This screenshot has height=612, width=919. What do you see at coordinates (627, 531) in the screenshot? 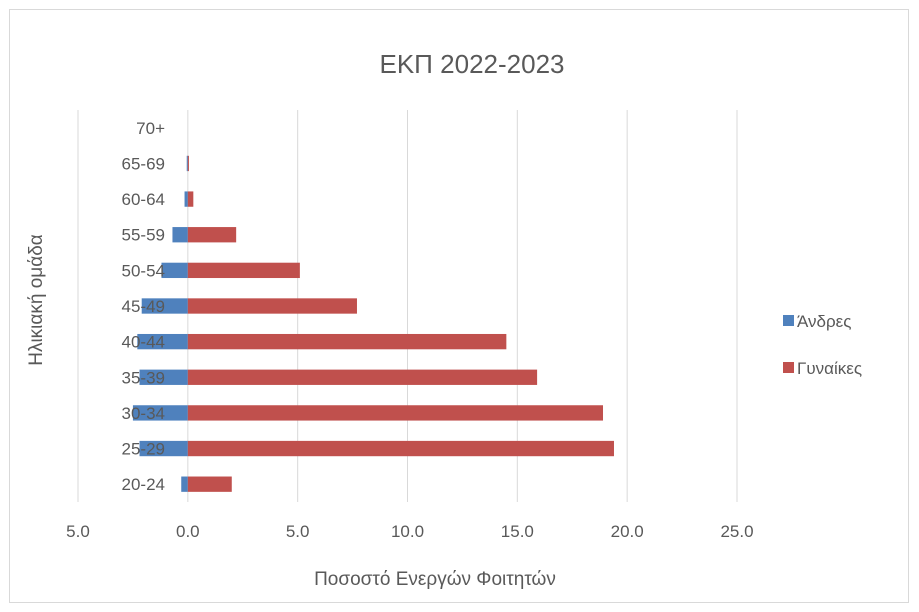
I see `x-tick-label: 20.0` at bounding box center [627, 531].